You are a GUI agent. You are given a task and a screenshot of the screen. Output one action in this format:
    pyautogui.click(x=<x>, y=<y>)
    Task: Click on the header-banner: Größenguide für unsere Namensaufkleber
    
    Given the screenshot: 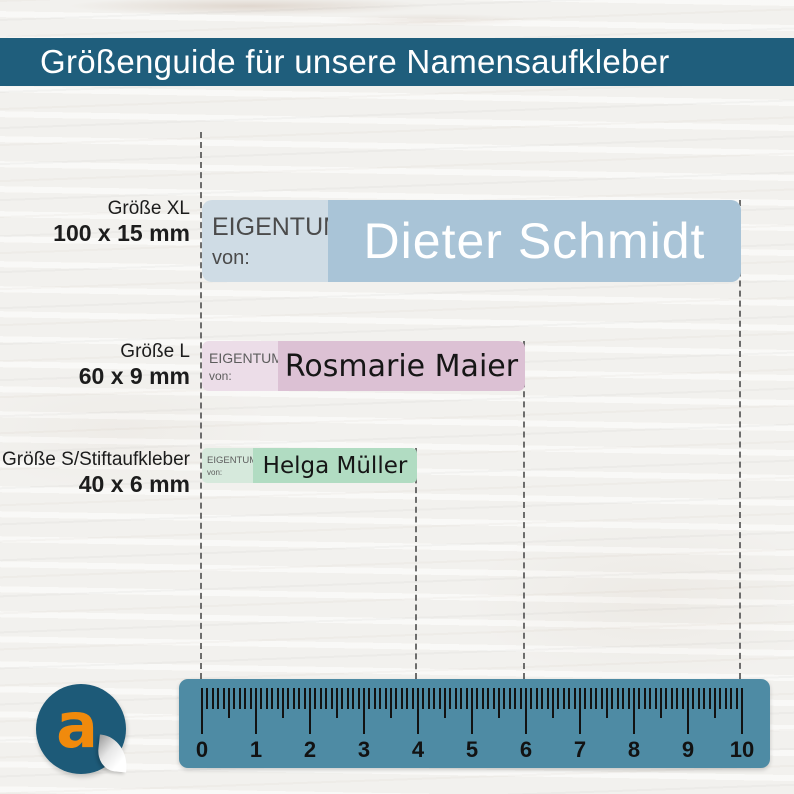 What is the action you would take?
    pyautogui.click(x=397, y=62)
    